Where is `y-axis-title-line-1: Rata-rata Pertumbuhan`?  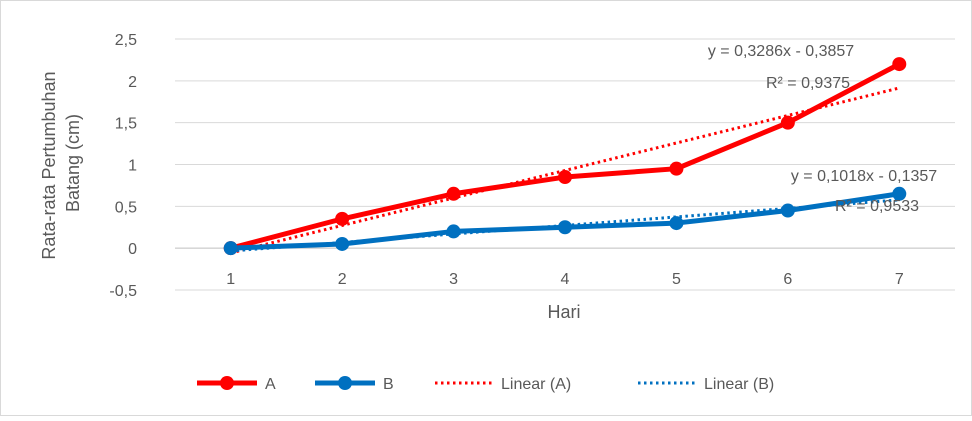
y-axis-title-line-1: Rata-rata Pertumbuhan is located at coordinates (49, 165).